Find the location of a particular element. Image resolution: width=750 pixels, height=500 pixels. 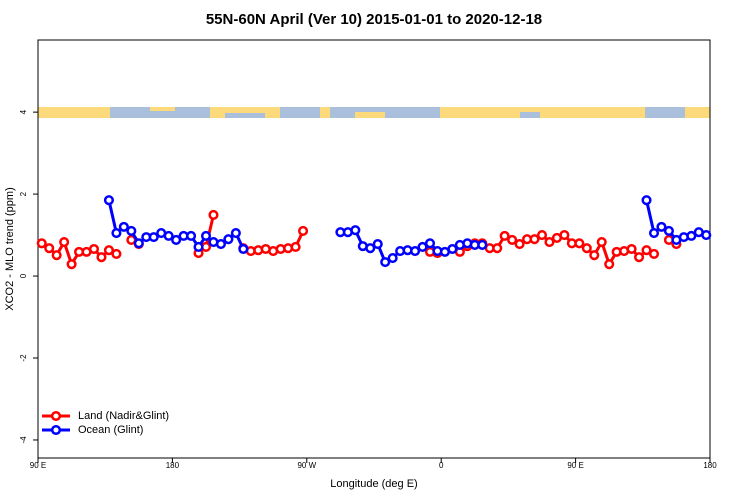

legend-label: Ocean (Glint) is located at coordinates (110, 430).